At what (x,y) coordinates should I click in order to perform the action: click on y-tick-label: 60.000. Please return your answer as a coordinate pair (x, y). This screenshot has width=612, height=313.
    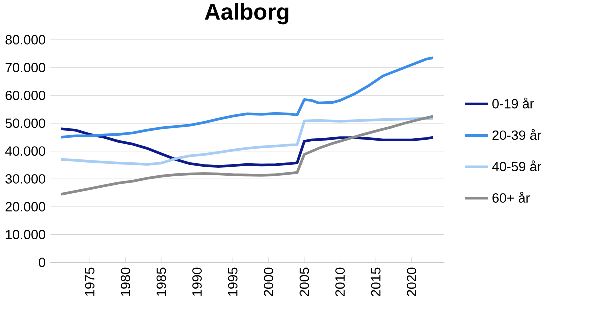
    Looking at the image, I should click on (26, 95).